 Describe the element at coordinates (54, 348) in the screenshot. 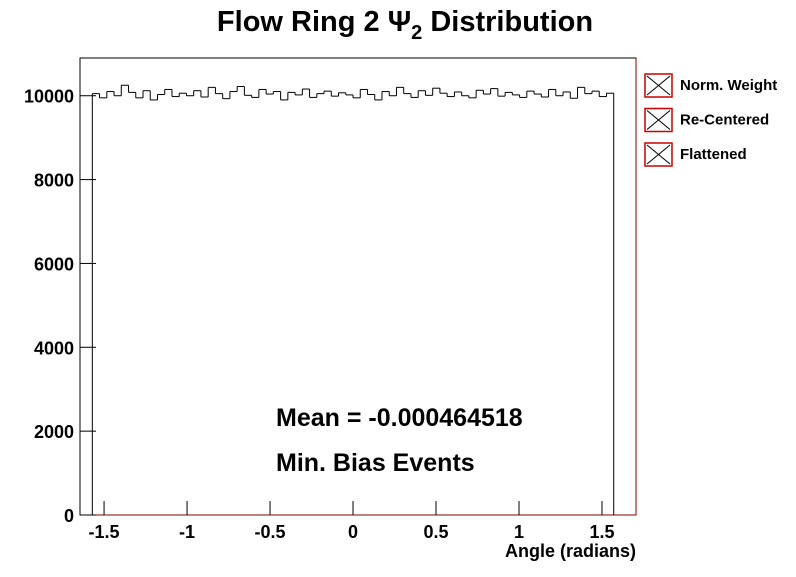

I see `y-tick-label: 4000` at that location.